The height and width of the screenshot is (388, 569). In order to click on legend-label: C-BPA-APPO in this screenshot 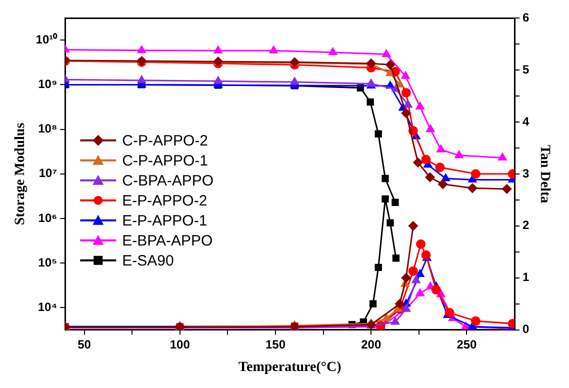, I will do `click(168, 181)`.